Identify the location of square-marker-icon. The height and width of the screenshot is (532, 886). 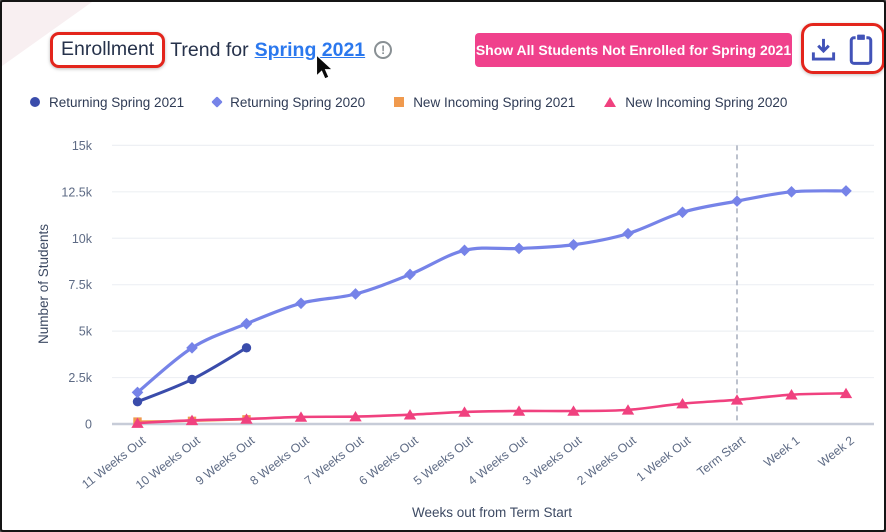
(399, 102).